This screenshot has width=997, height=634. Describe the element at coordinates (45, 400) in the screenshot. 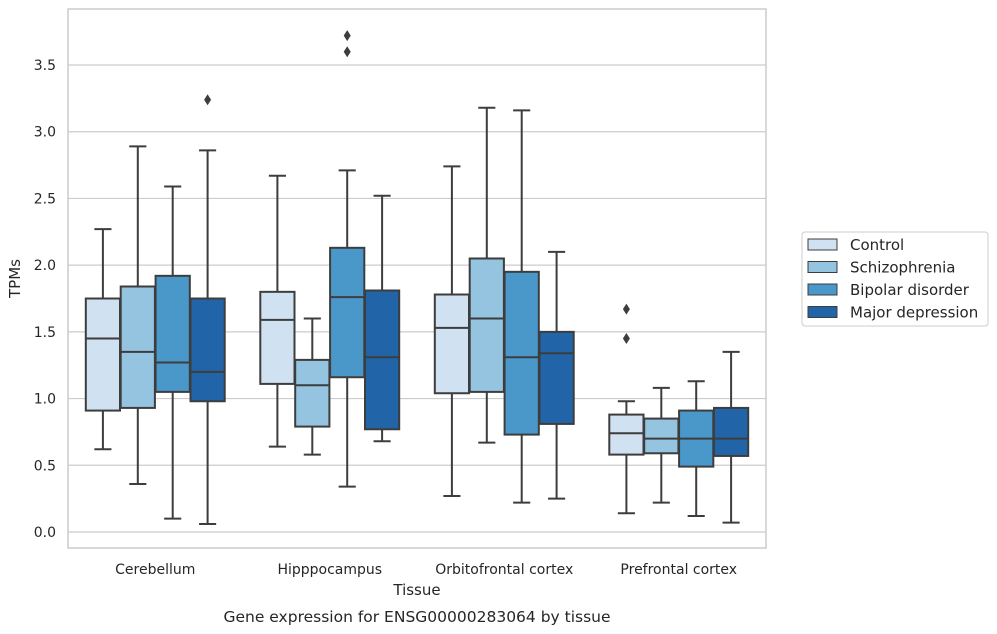

I see `y-tick-label: 1.0` at that location.